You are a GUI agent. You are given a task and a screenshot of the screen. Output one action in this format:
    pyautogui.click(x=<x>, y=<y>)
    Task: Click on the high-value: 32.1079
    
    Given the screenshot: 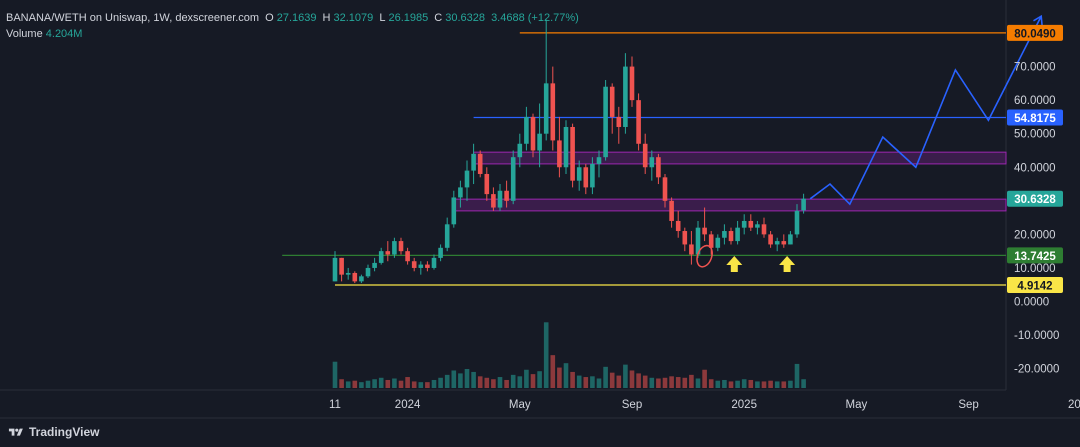 What is the action you would take?
    pyautogui.click(x=353, y=18)
    